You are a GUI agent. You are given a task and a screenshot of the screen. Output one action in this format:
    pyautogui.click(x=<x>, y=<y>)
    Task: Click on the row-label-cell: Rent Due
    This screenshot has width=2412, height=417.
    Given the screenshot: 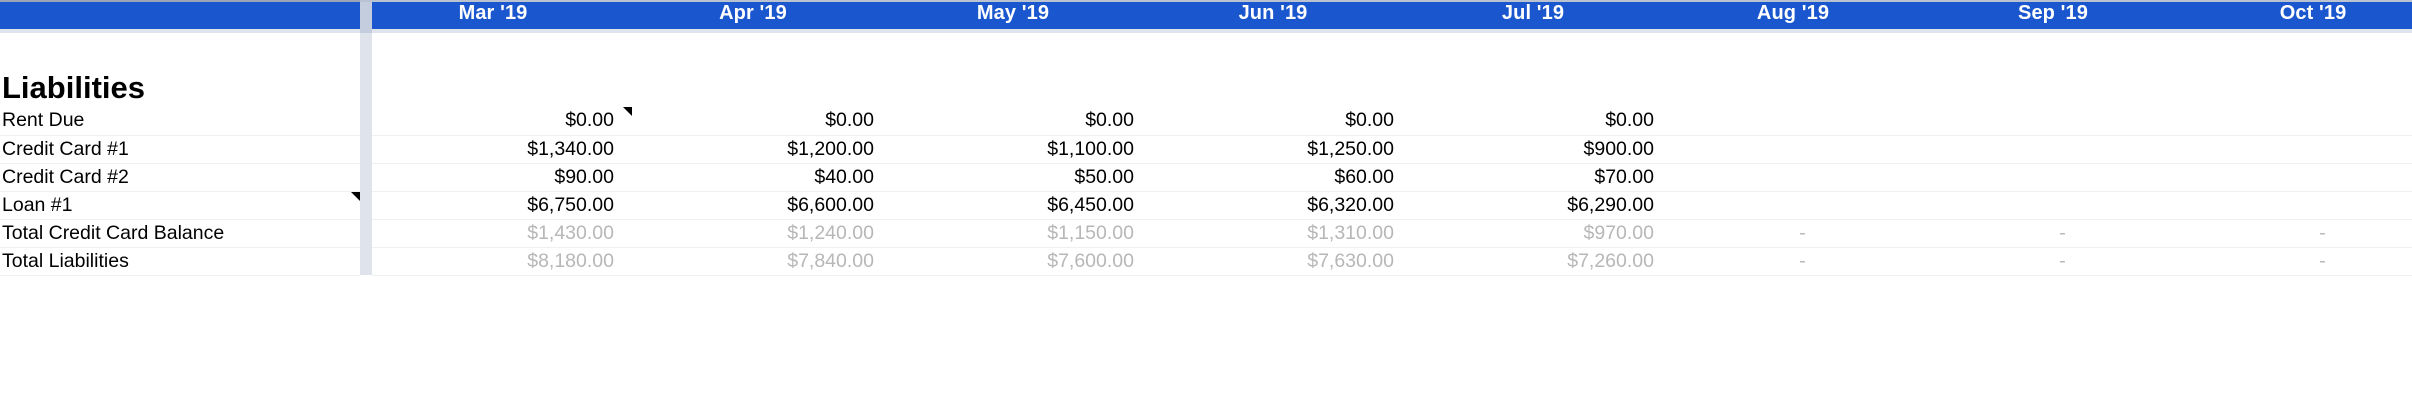 What is the action you would take?
    pyautogui.click(x=180, y=121)
    